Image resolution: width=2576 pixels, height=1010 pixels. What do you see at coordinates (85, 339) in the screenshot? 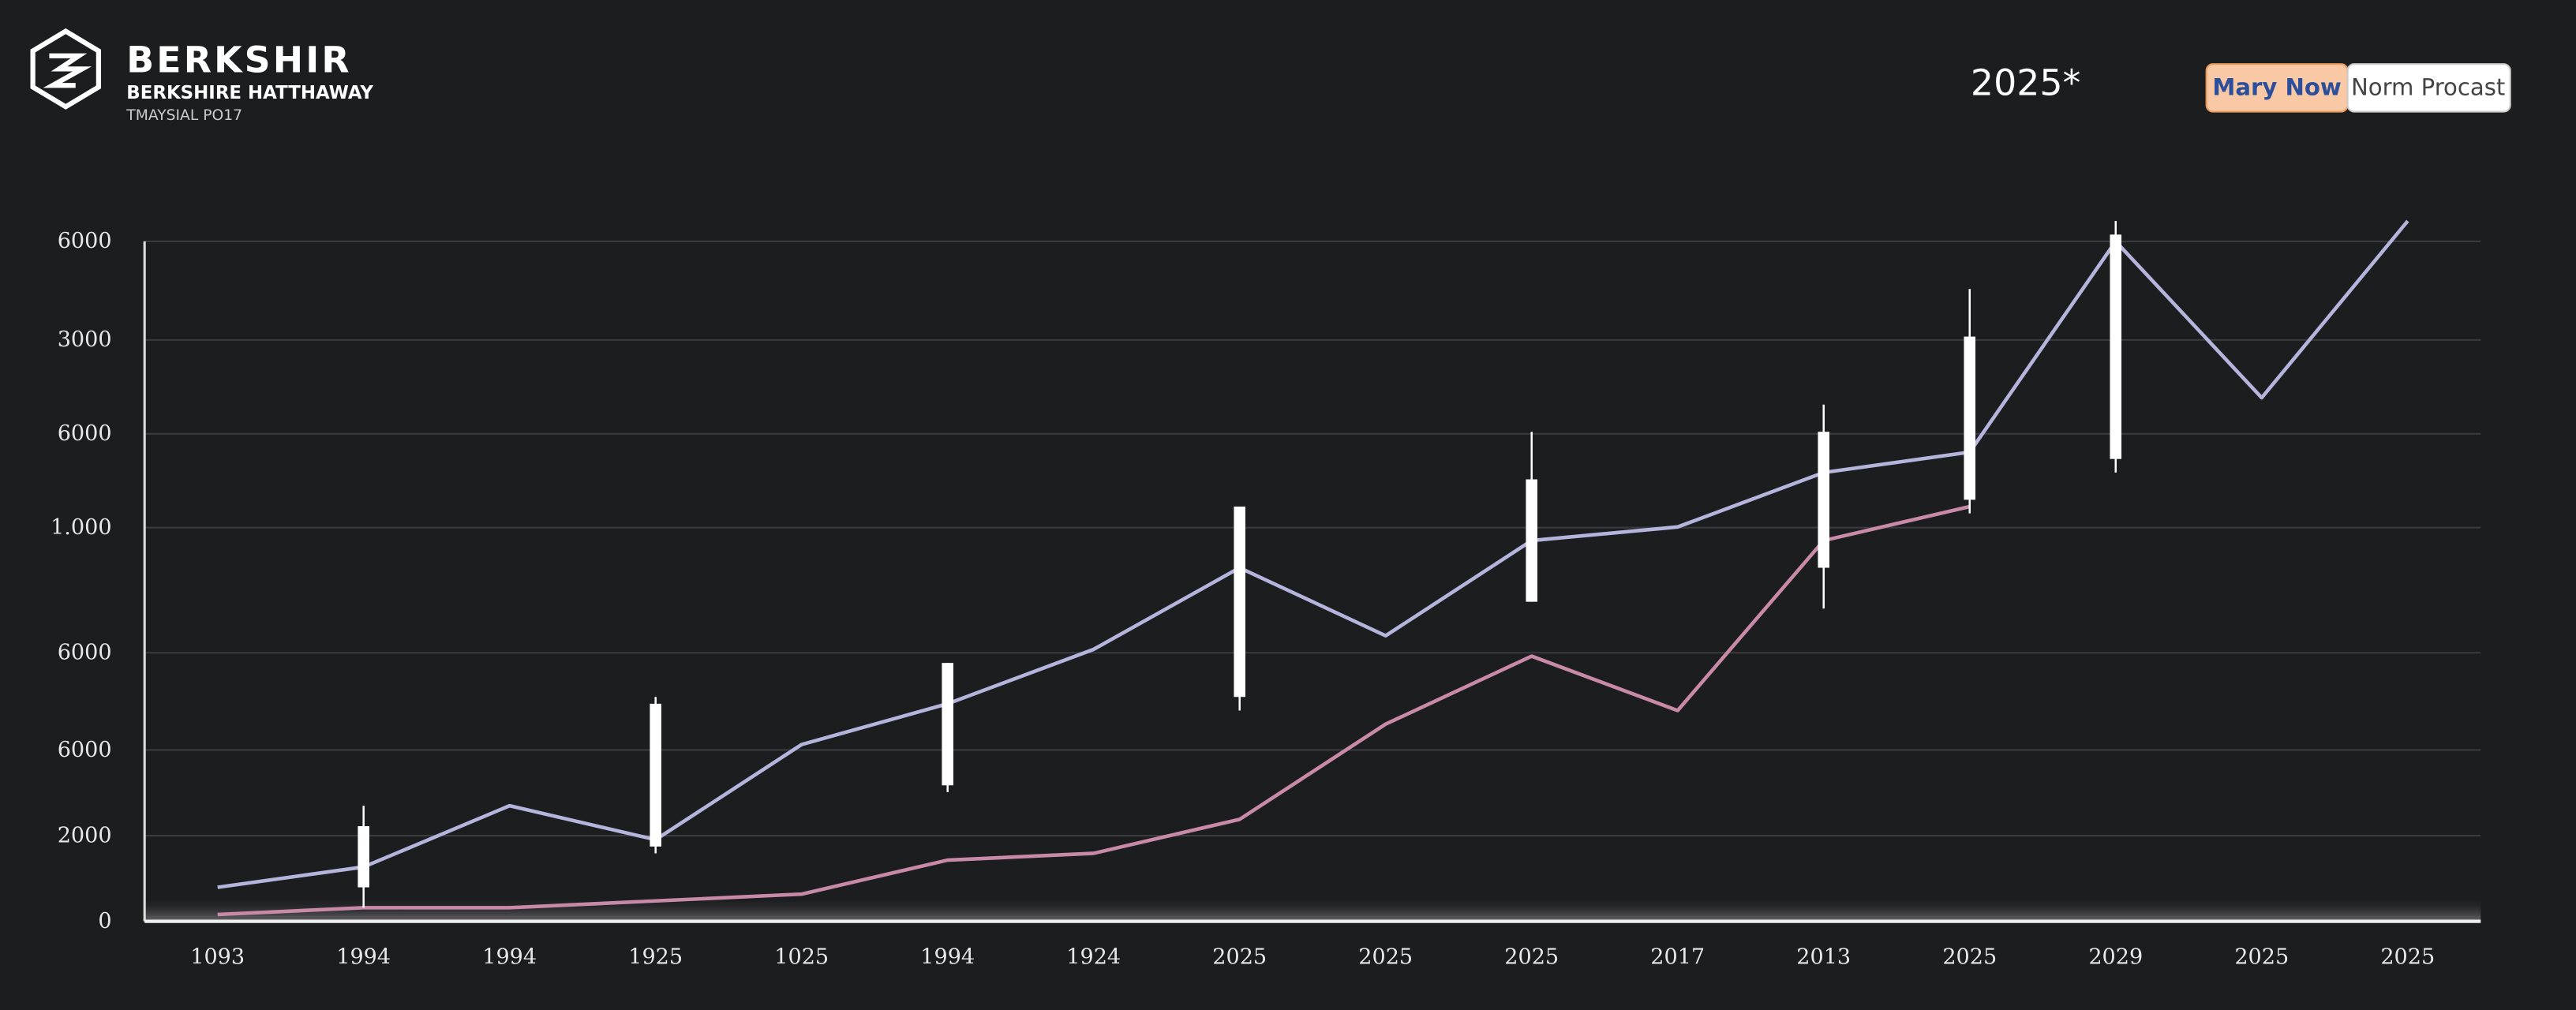
I see `y-tick-label: 3000` at bounding box center [85, 339].